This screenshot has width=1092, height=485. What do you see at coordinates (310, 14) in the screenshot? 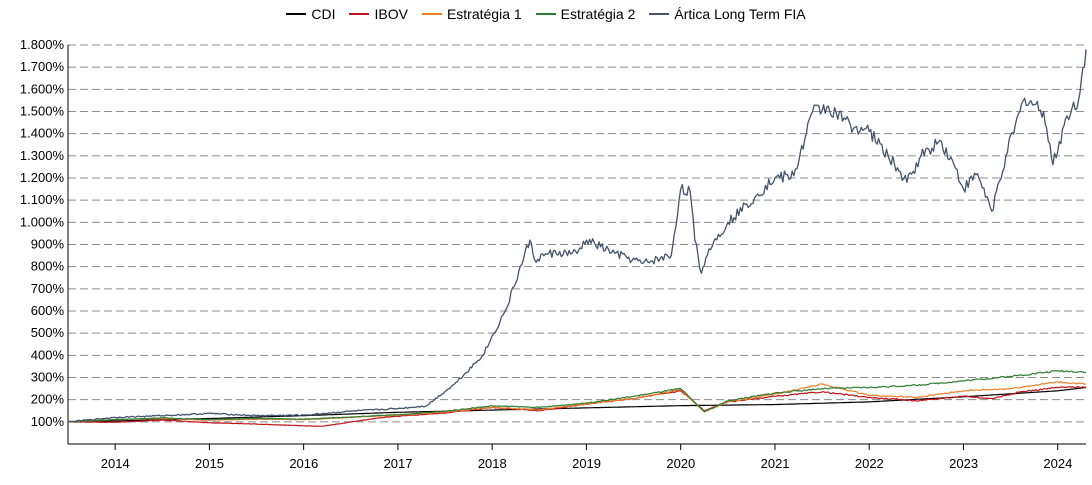
I see `legend-item-cdi: CDI` at bounding box center [310, 14].